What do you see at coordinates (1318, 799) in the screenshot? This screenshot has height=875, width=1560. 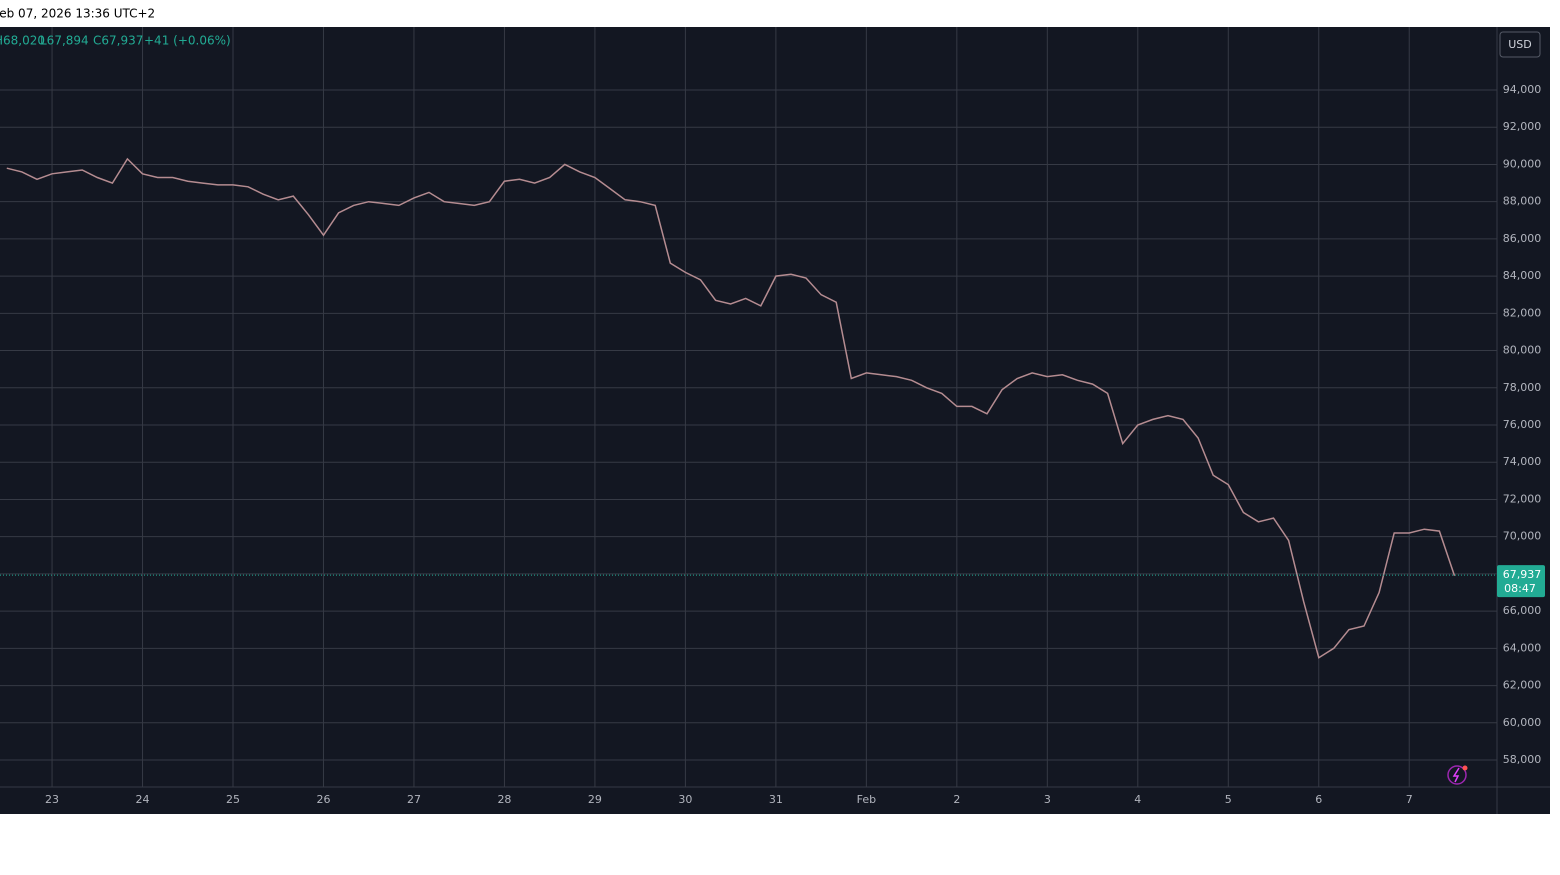 I see `x-tick-label: 6` at bounding box center [1318, 799].